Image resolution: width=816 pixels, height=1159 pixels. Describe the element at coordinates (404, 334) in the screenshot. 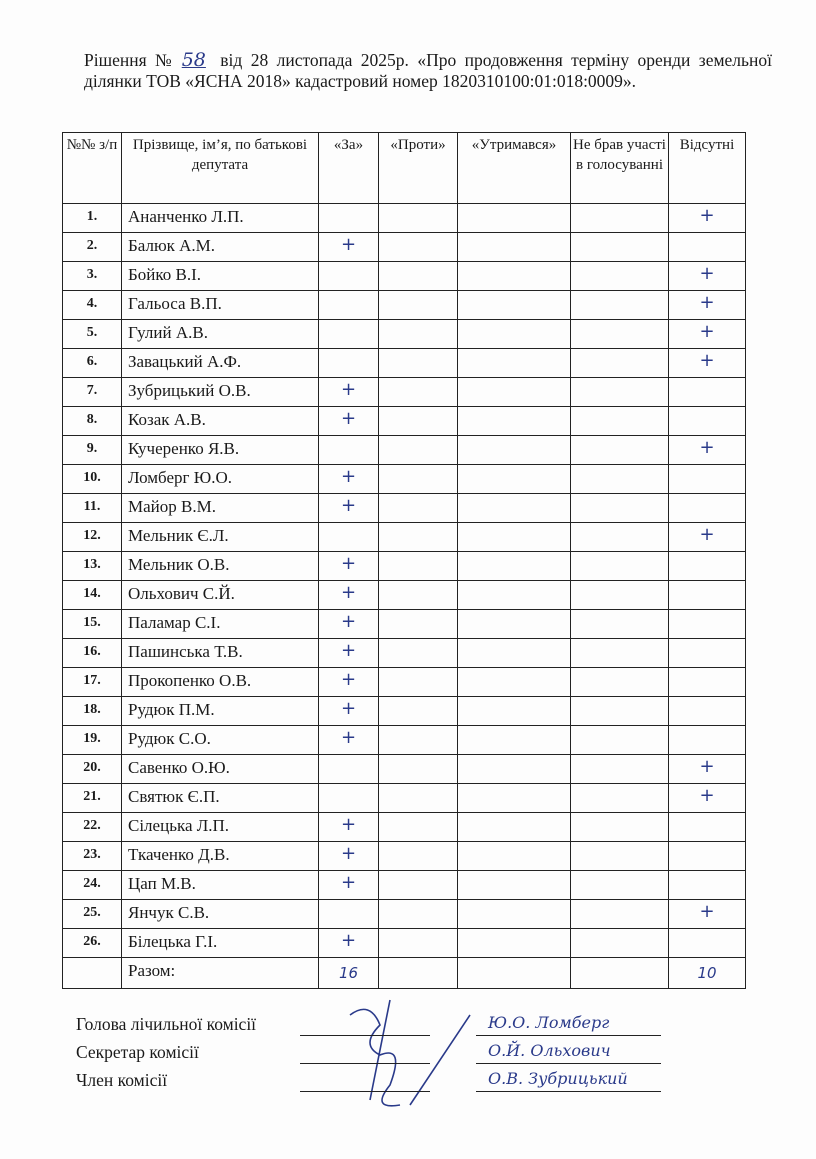

I see `table-row: 5. Гулий А.В. +` at that location.